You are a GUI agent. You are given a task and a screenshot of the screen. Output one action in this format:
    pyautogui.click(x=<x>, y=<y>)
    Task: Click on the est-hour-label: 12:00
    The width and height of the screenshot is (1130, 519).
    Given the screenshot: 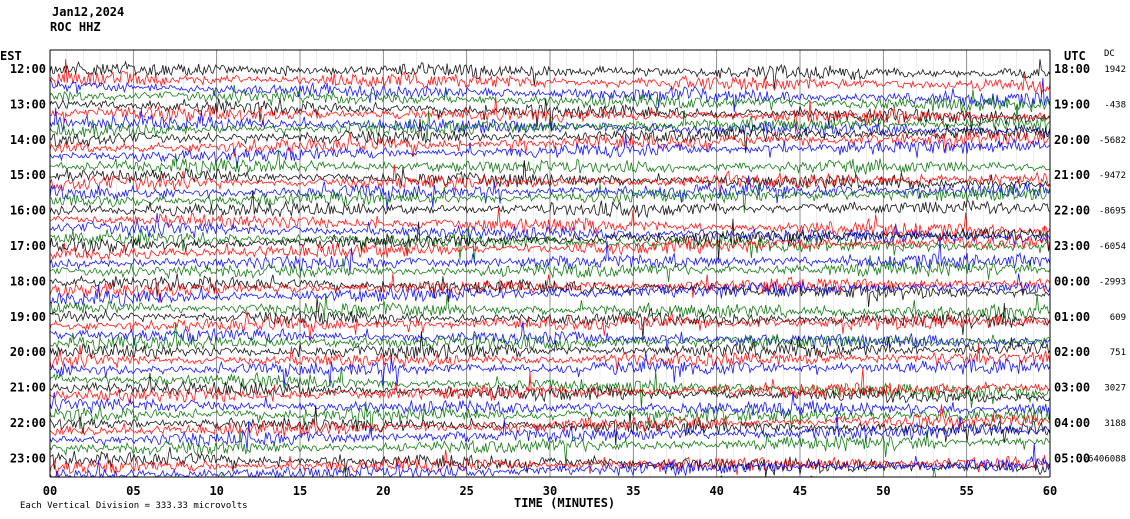 What is the action you would take?
    pyautogui.click(x=28, y=69)
    